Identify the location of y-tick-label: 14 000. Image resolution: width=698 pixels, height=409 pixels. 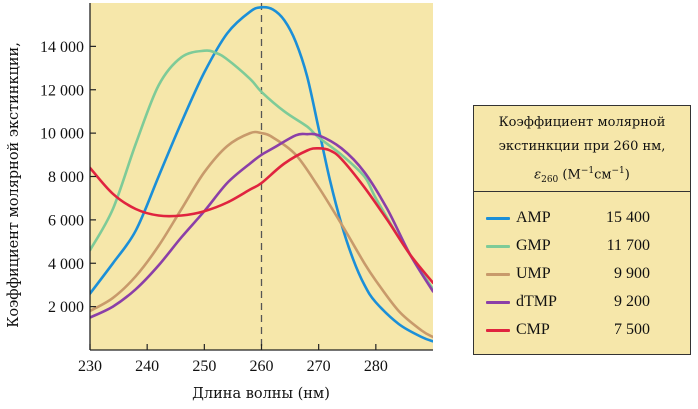
(62, 47).